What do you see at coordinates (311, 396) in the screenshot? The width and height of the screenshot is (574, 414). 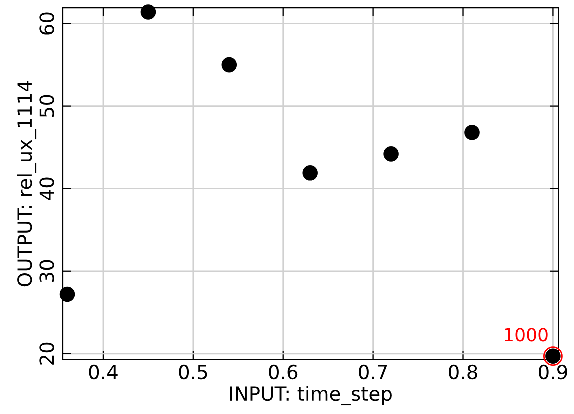 I see `x-axis-title: INPUT: time_step` at bounding box center [311, 396].